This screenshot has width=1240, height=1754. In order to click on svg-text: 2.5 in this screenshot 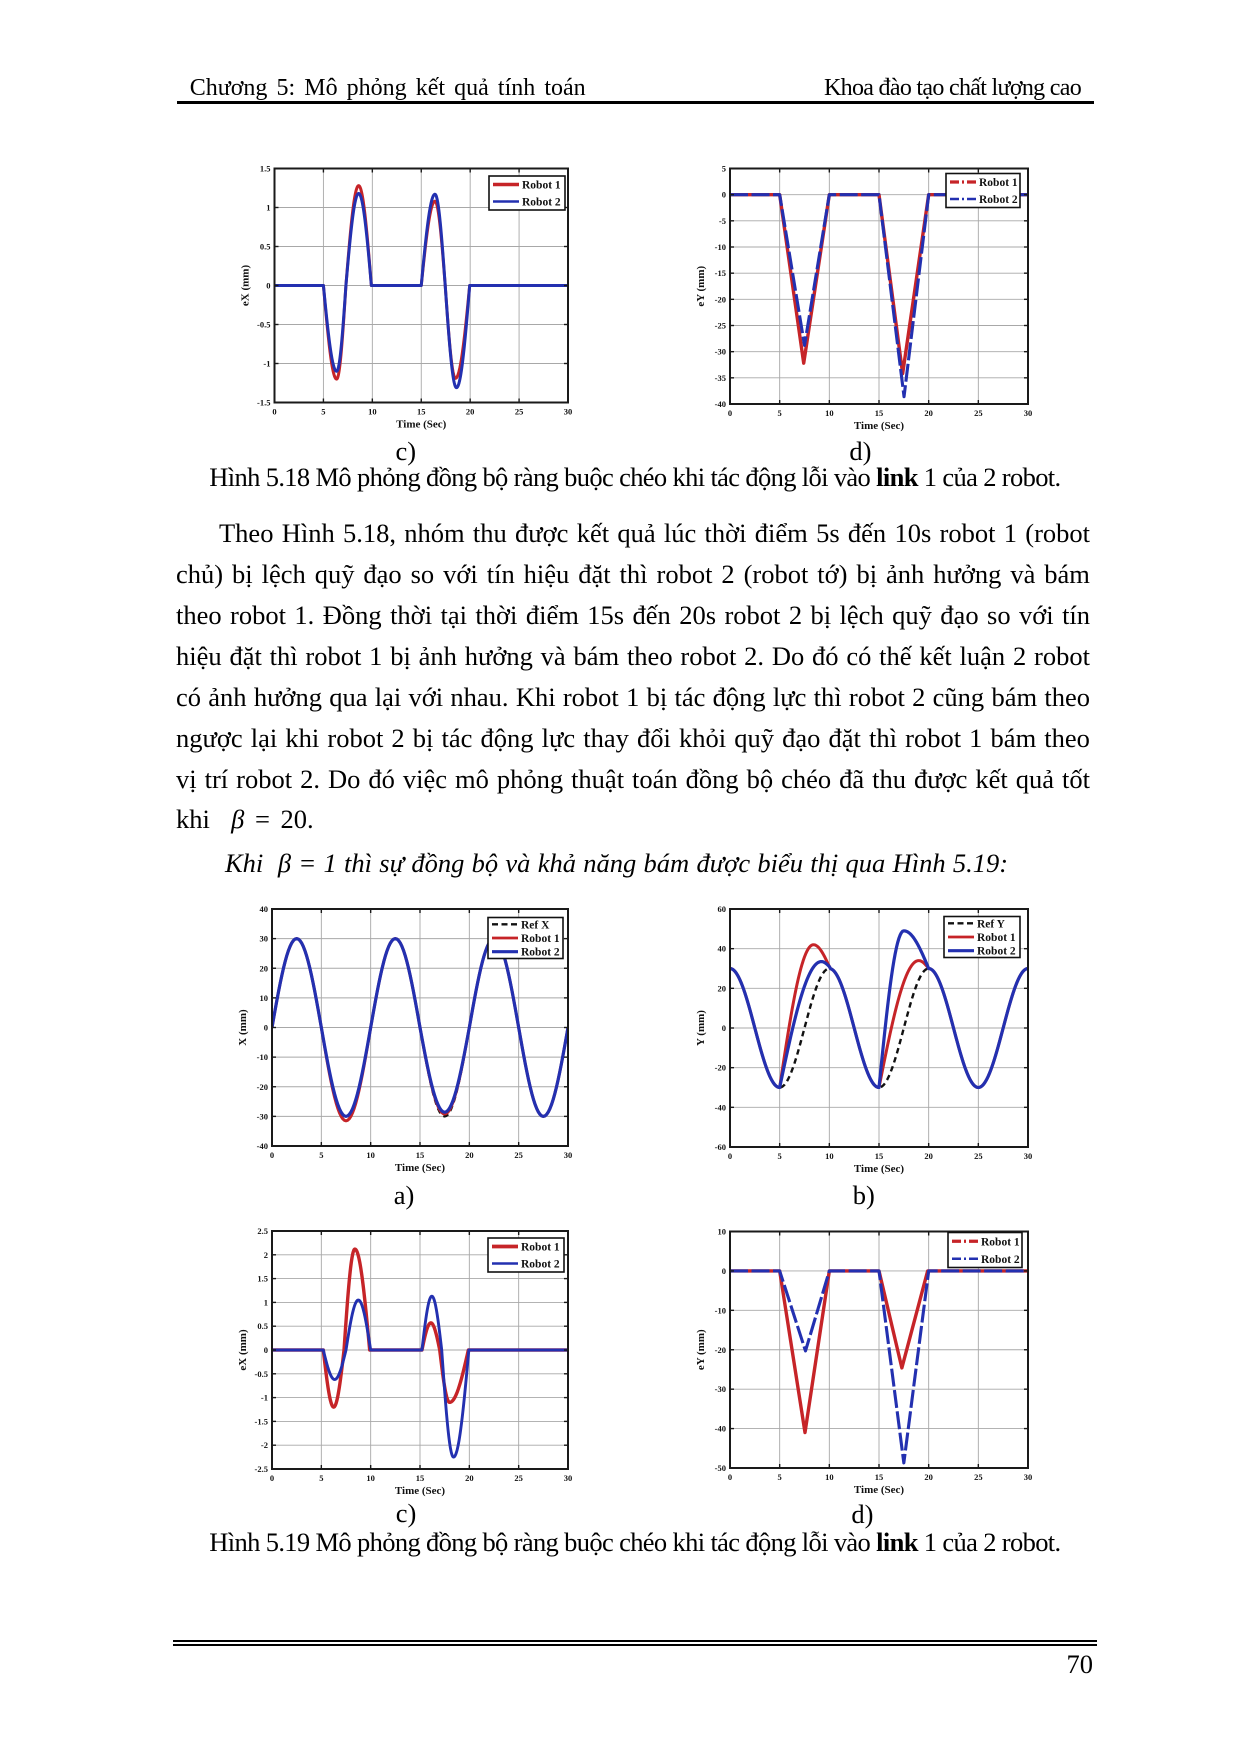, I will do `click(262, 1231)`.